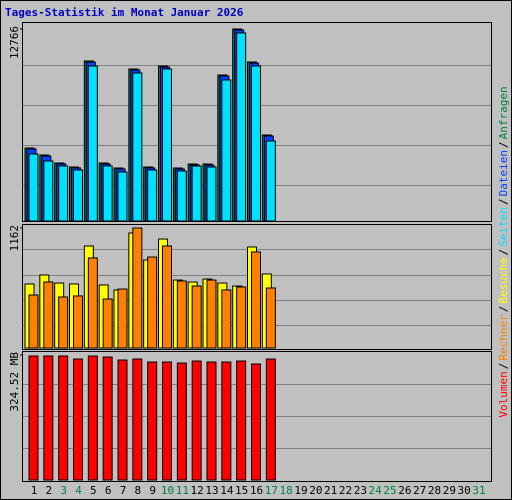  What do you see at coordinates (123, 490) in the screenshot?
I see `x-tick-label: 7` at bounding box center [123, 490].